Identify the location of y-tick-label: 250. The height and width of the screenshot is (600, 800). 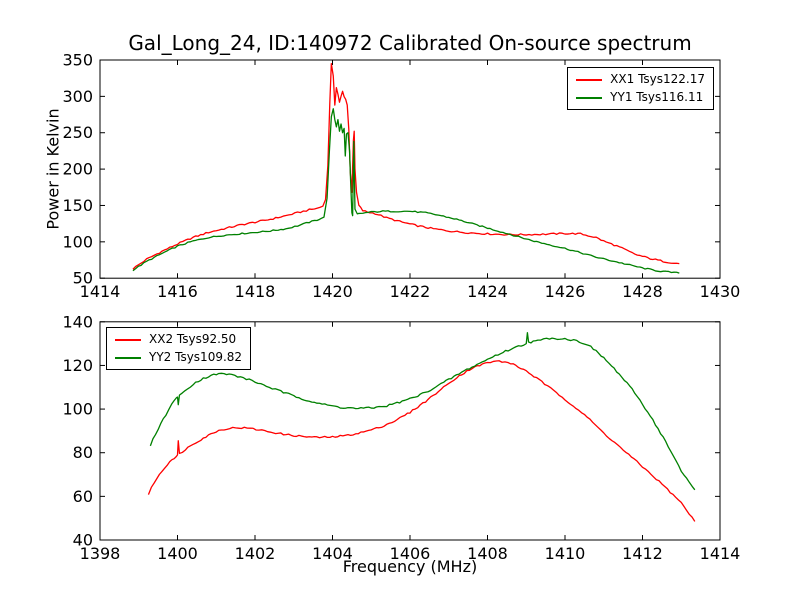
(77, 132).